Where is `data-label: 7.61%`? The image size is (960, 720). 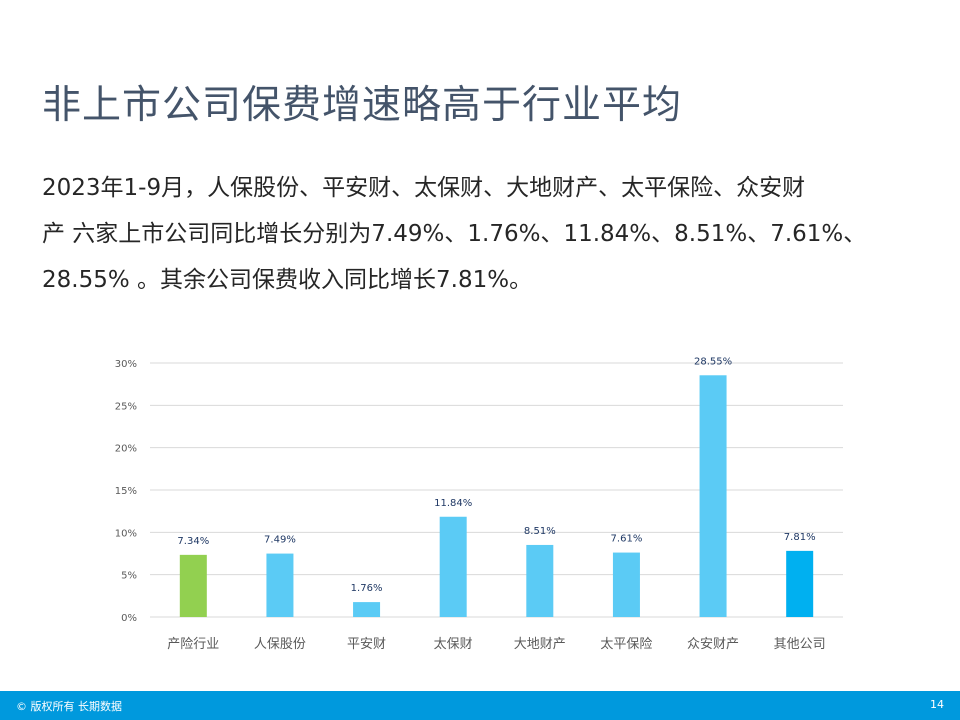 data-label: 7.61% is located at coordinates (627, 539).